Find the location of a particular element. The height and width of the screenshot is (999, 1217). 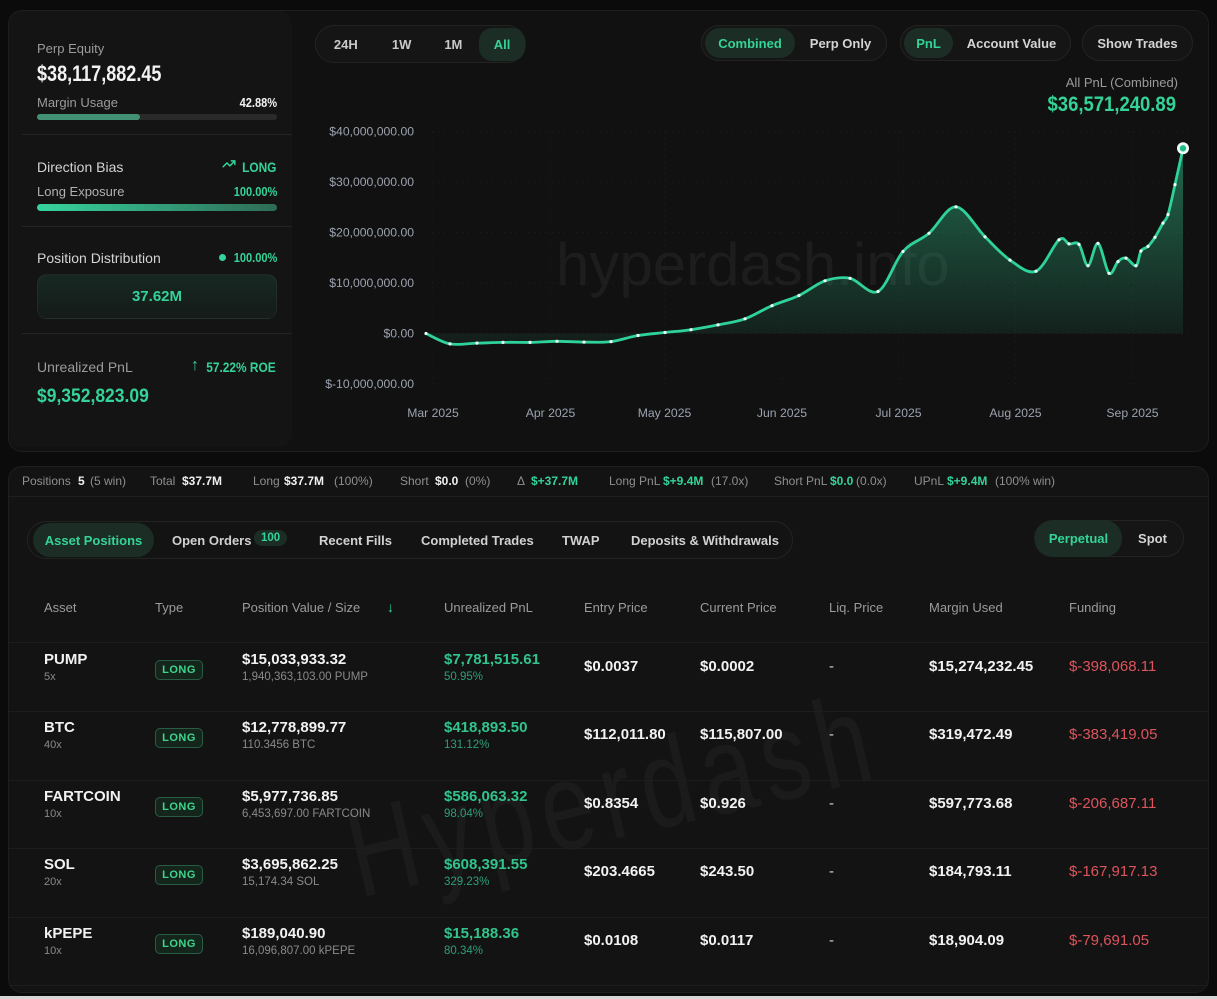

svg-text: $40,000,000.00 is located at coordinates (371, 132).